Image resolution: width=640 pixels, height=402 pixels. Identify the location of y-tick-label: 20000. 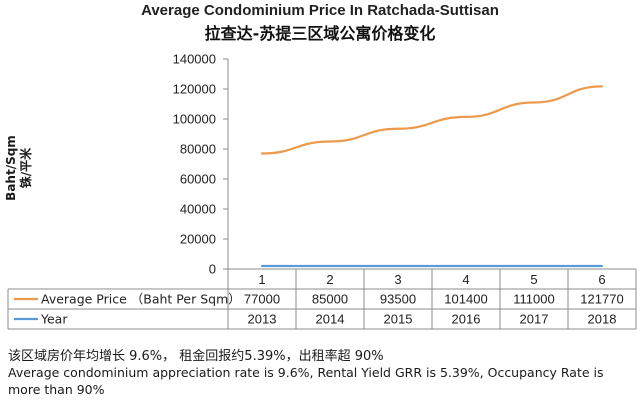
(198, 239).